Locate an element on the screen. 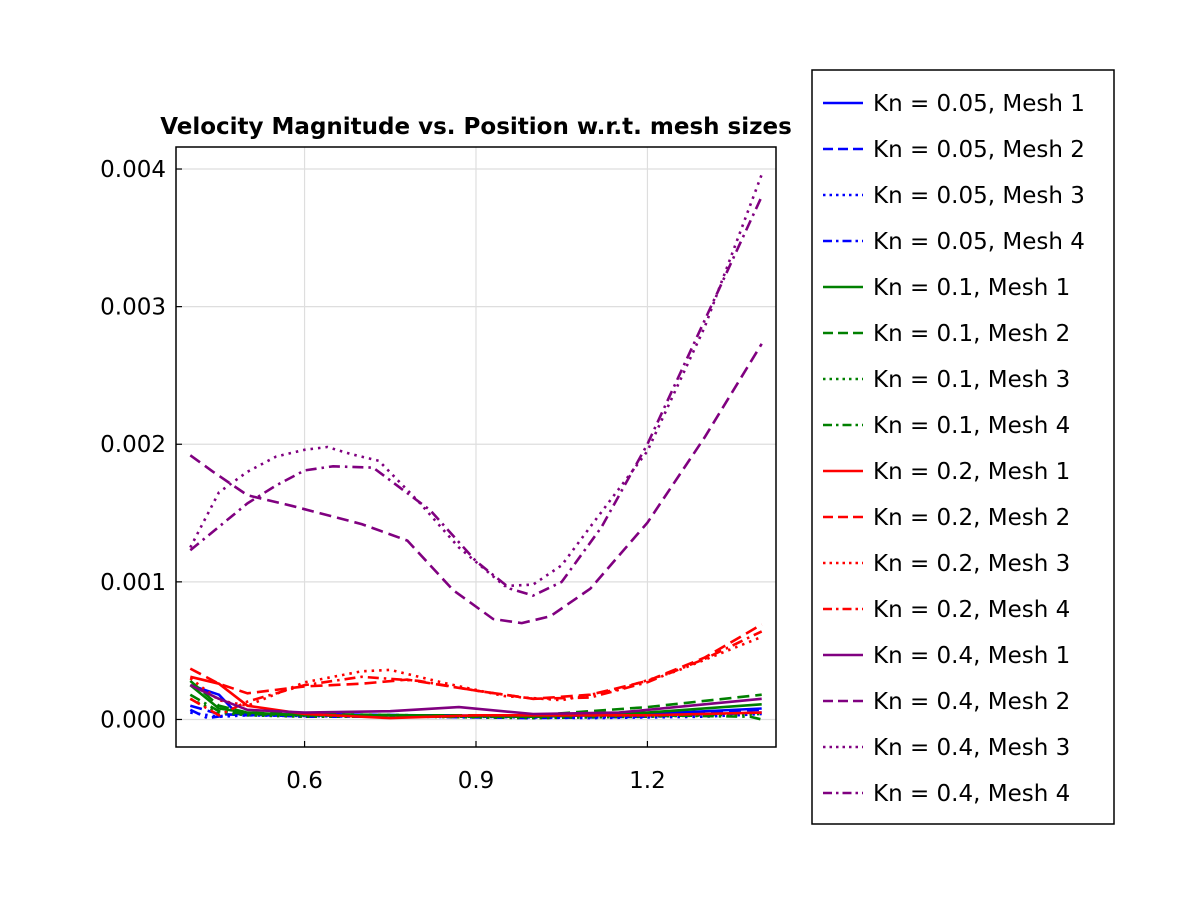  legend-entry-label: Kn = 0.05, Mesh 3 is located at coordinates (979, 196).